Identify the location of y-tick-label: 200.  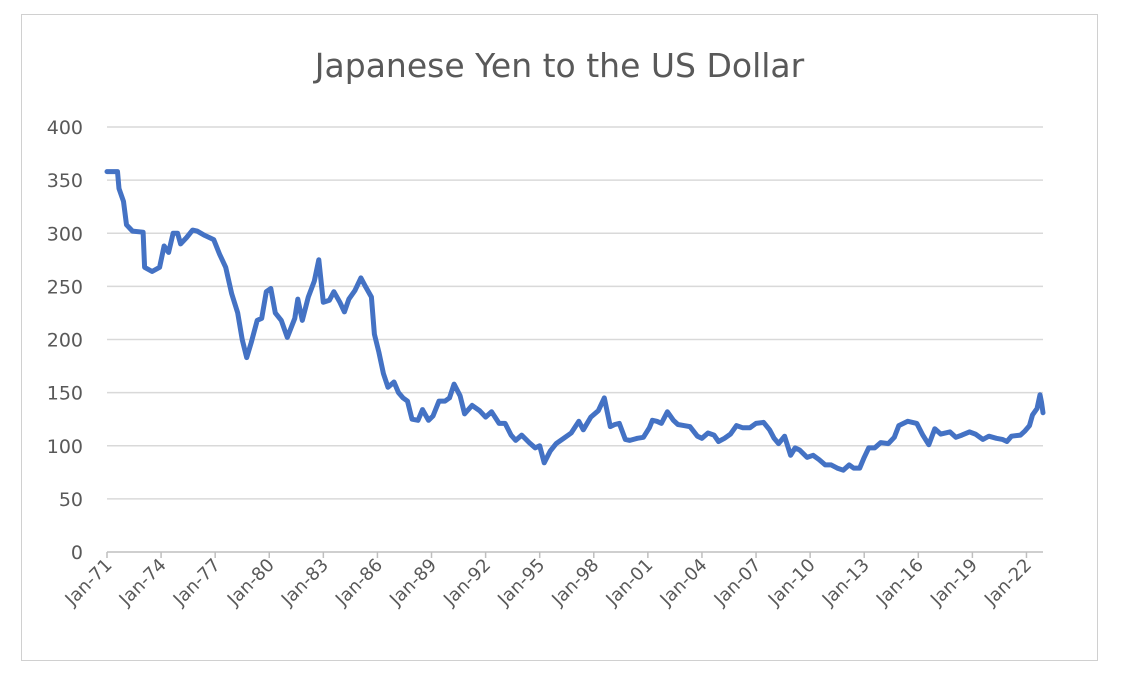
(65, 341).